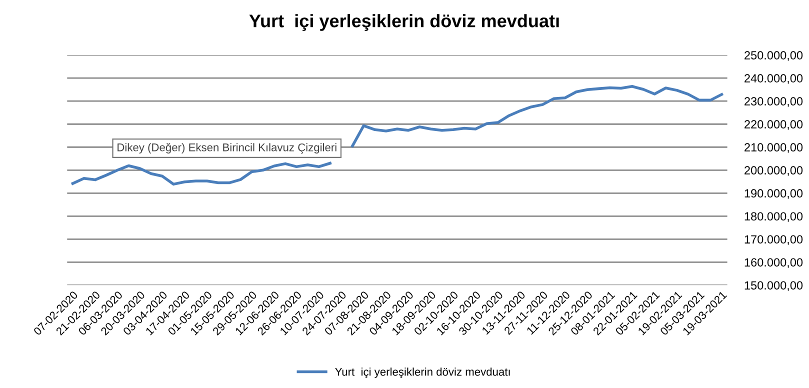 This screenshot has width=809, height=388. What do you see at coordinates (227, 148) in the screenshot?
I see `annotation: Dikey (Değer) Eksen Birincil Kılavuz Çizgileri` at bounding box center [227, 148].